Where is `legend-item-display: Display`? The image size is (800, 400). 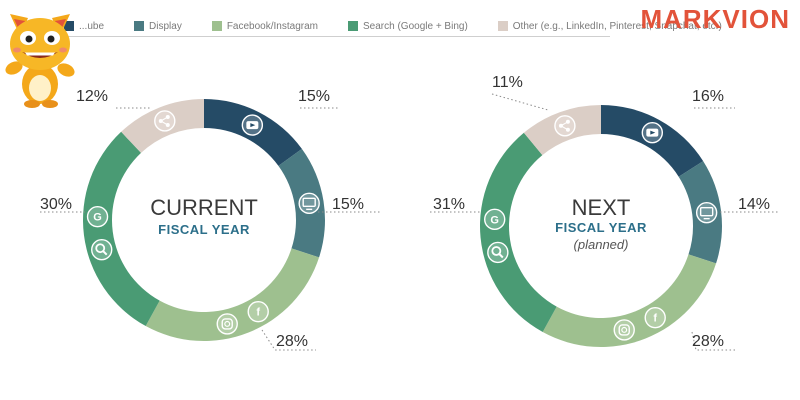
legend-item-display: Display is located at coordinates (158, 26).